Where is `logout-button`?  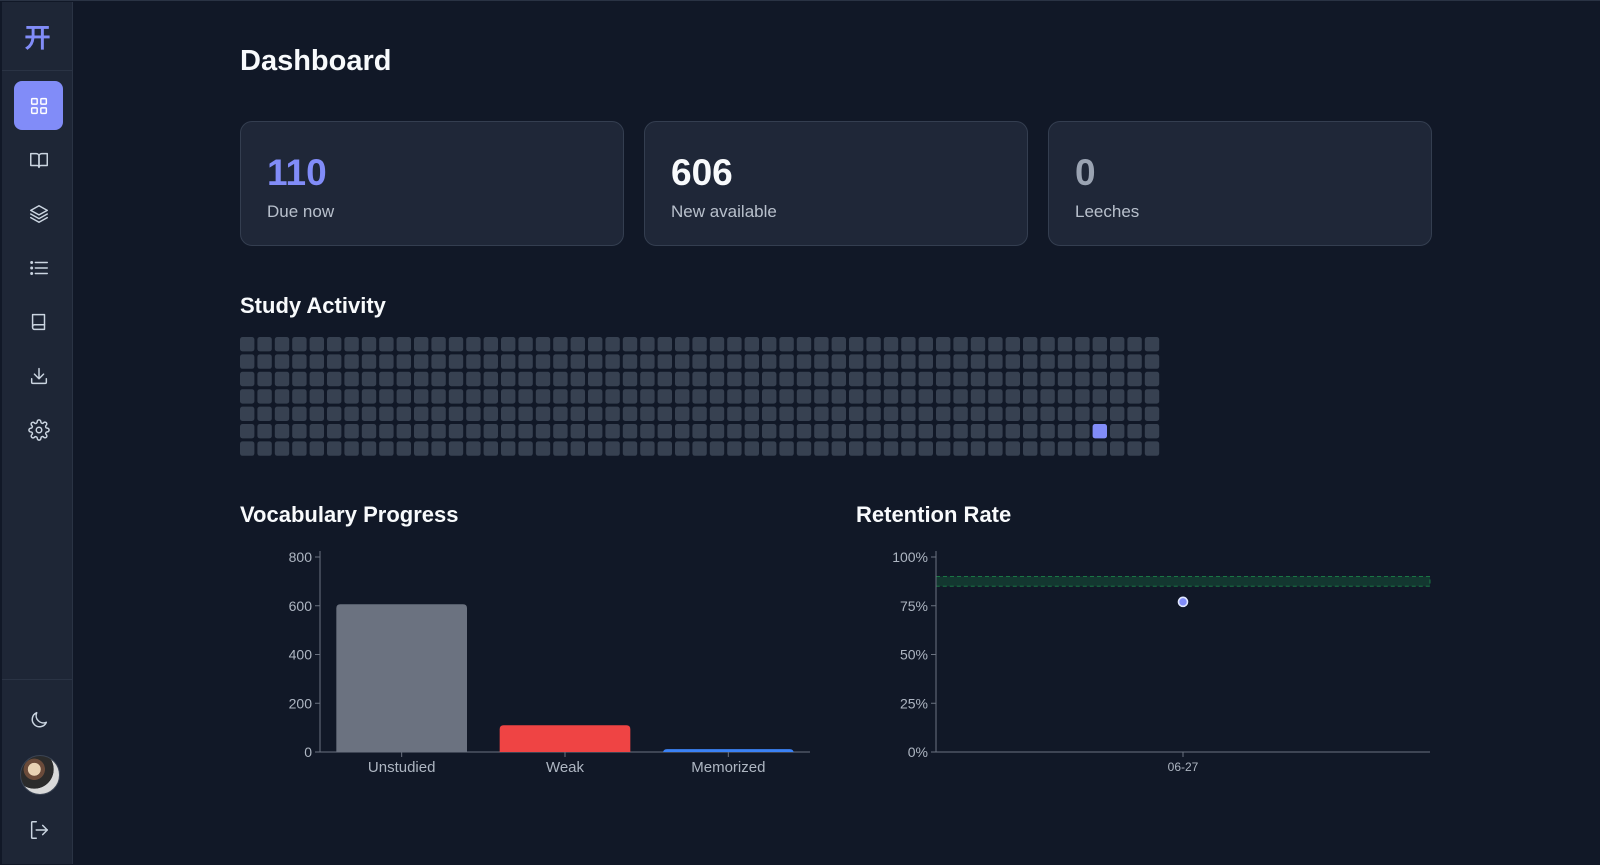 logout-button is located at coordinates (38, 829).